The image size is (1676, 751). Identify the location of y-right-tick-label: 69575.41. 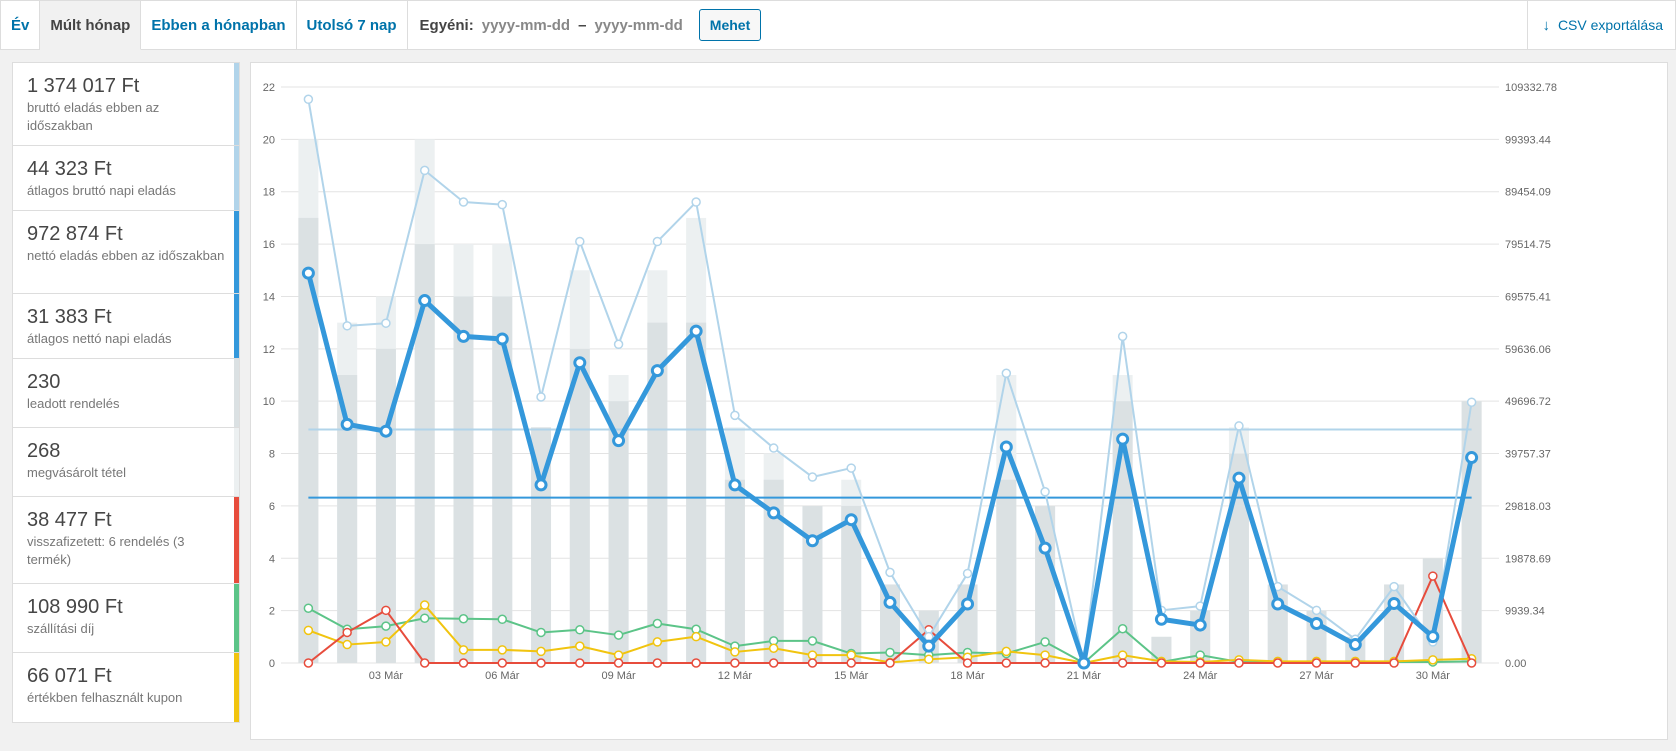
(1528, 297).